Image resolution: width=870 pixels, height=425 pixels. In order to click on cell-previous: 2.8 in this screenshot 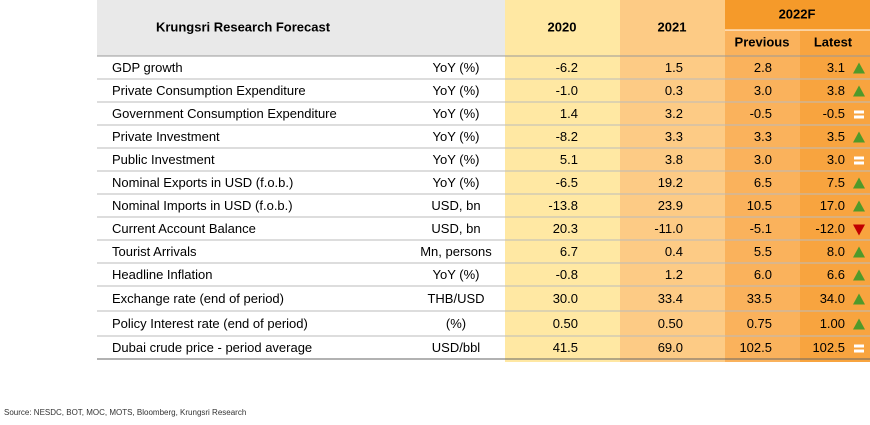, I will do `click(763, 67)`.